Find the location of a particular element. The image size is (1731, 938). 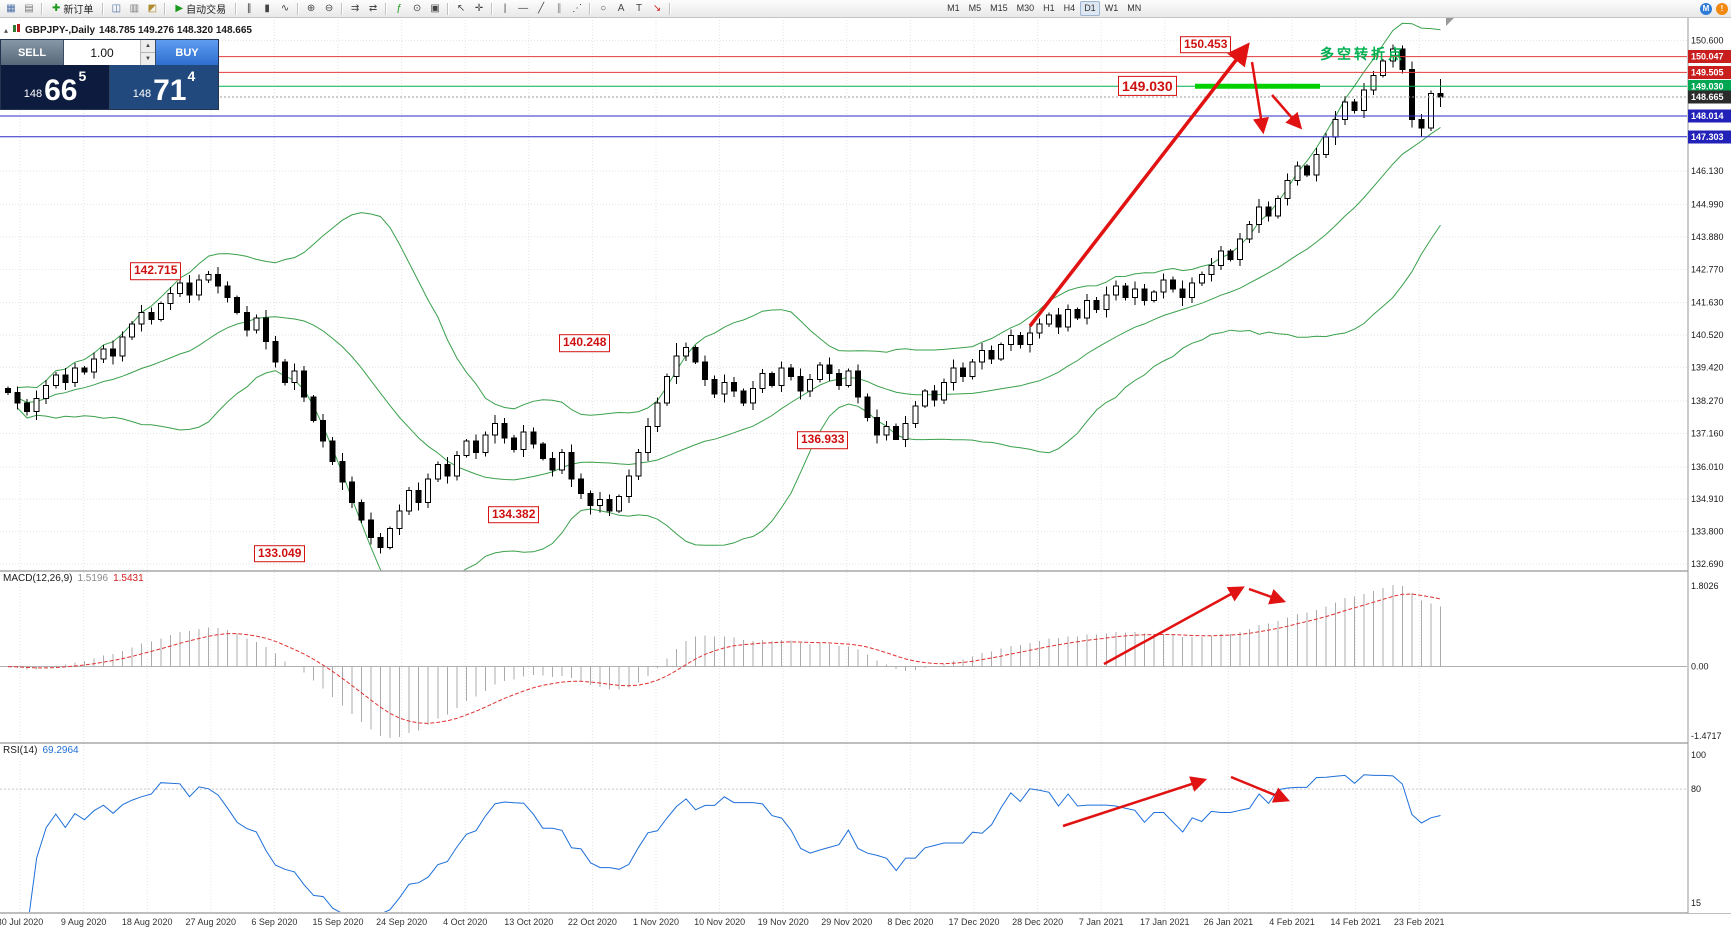

date-label: 24 Sep 2020 is located at coordinates (401, 922).